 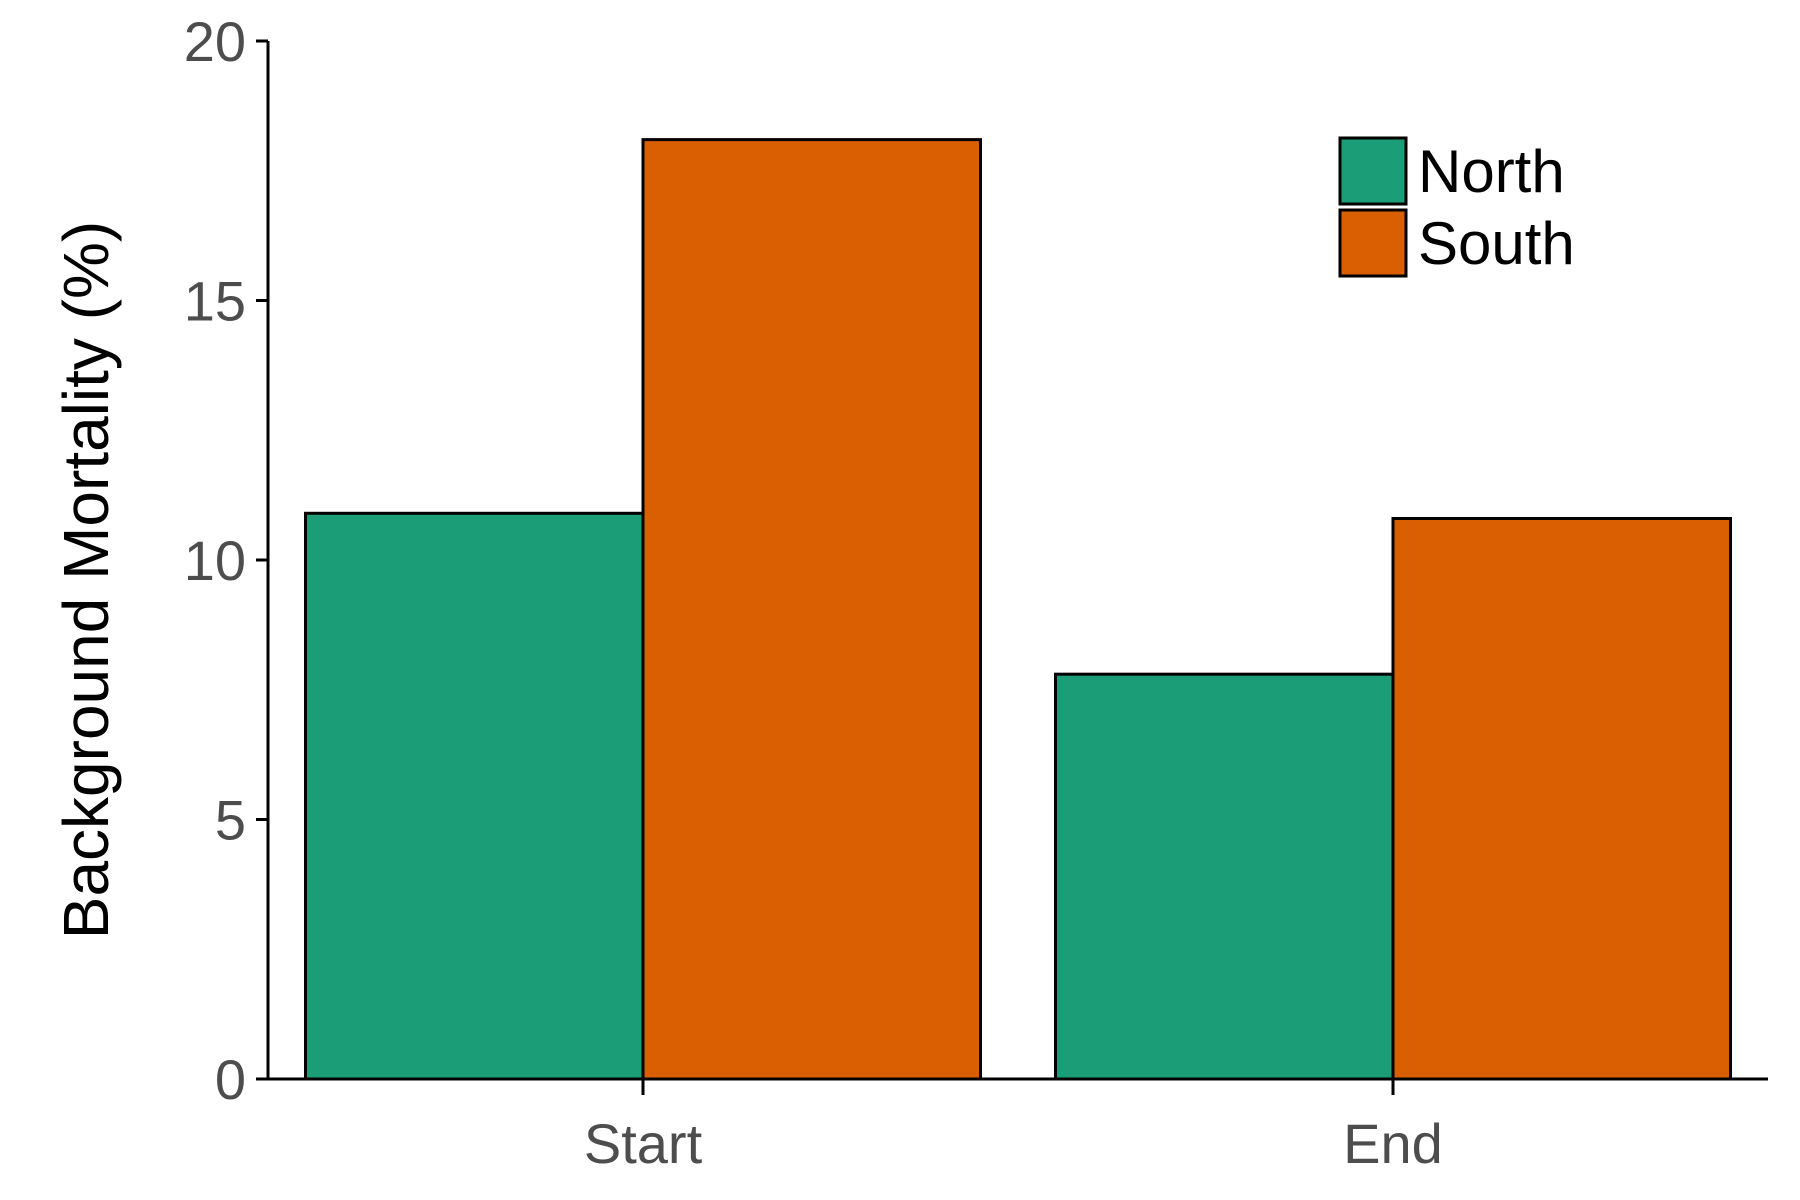 What do you see at coordinates (474, 796) in the screenshot?
I see `bar-north-start` at bounding box center [474, 796].